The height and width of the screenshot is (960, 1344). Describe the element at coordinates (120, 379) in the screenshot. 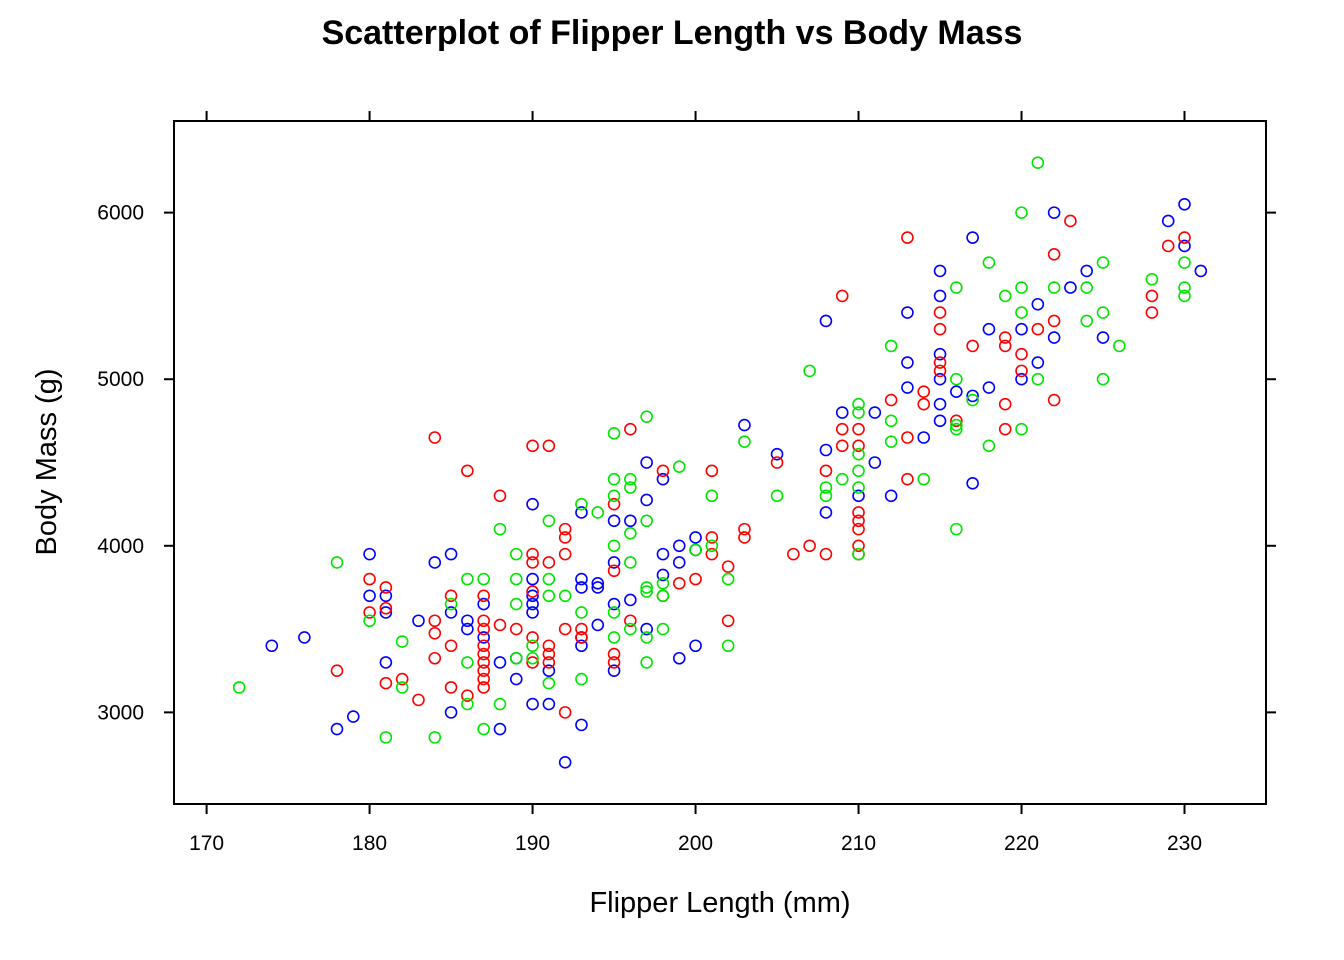

I see `y-tick-label: 5000` at that location.